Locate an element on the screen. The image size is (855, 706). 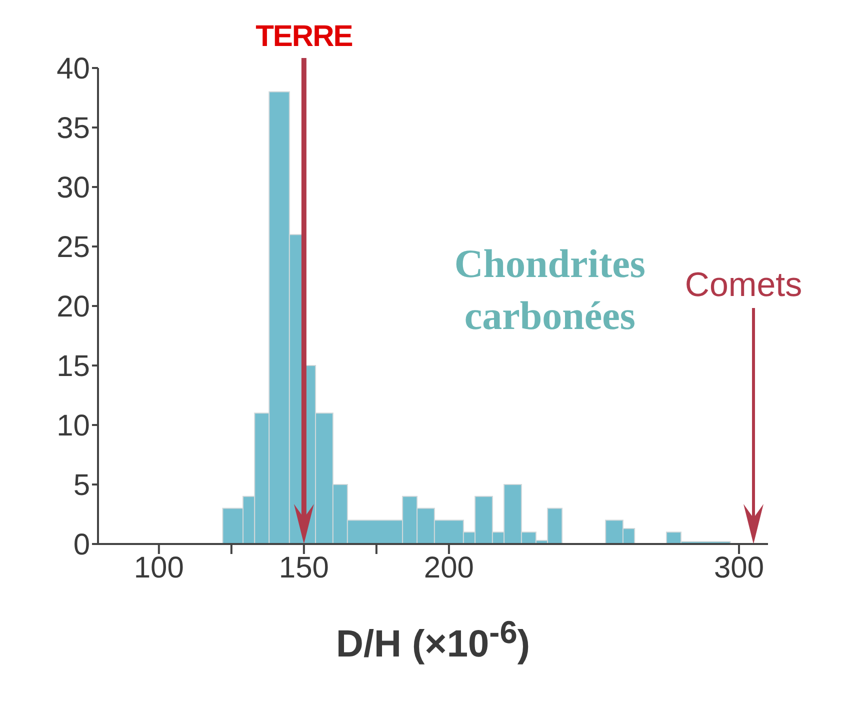
ref-line-label: TERRE is located at coordinates (304, 36).